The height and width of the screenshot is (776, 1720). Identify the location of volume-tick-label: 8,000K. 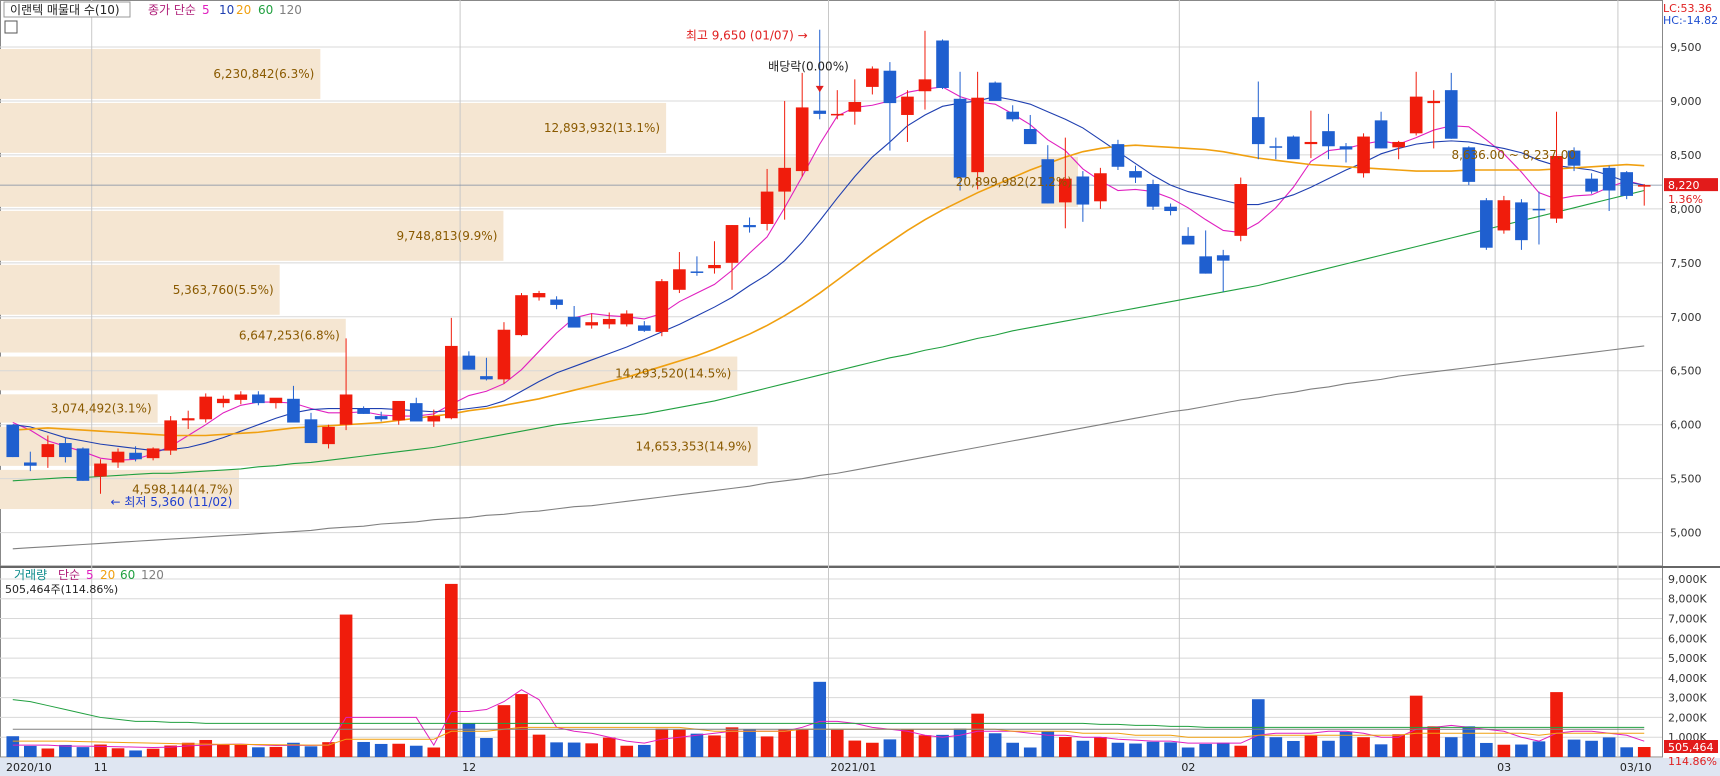
(1687, 599).